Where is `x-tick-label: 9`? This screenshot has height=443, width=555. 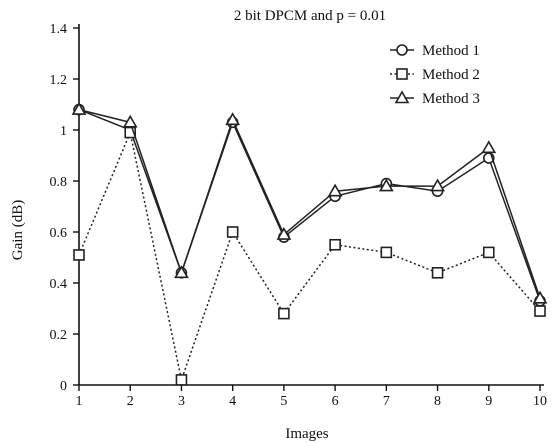 x-tick-label: 9 is located at coordinates (488, 401).